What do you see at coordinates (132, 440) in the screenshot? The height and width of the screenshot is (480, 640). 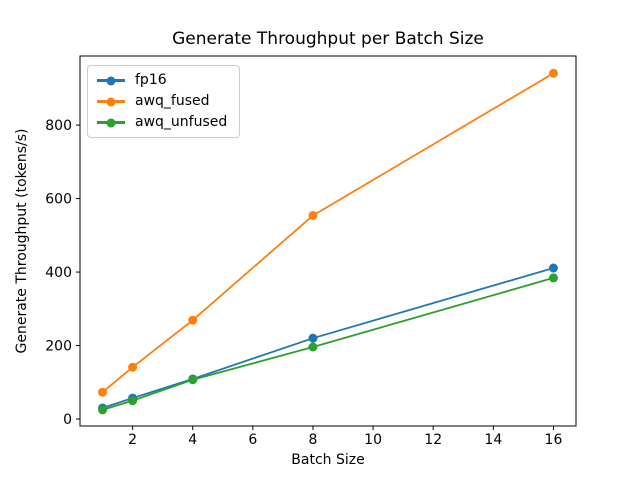 I see `x-tick-label: 2` at bounding box center [132, 440].